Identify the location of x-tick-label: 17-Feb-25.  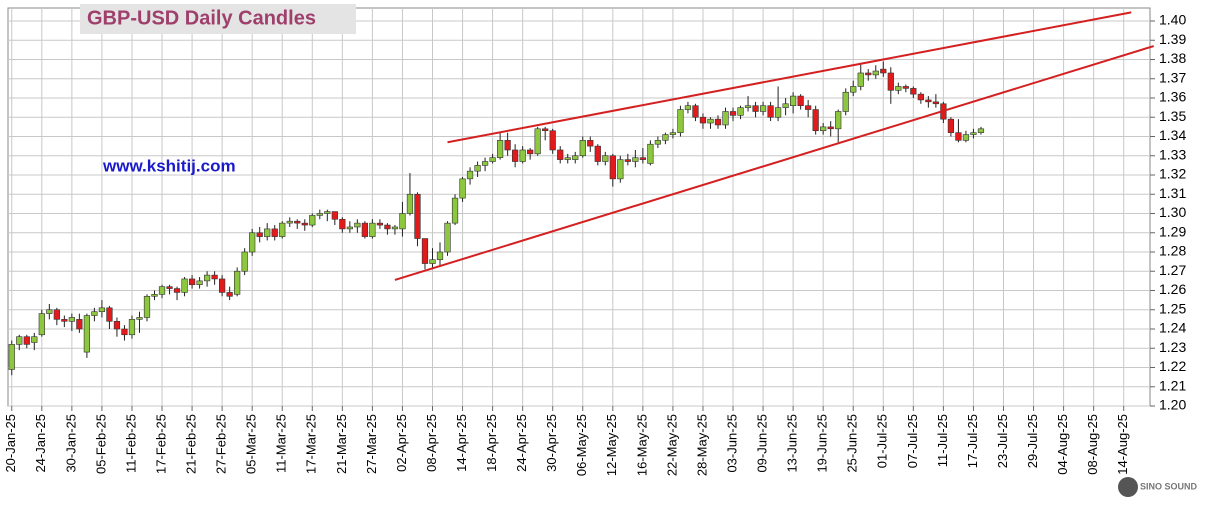
(160, 444).